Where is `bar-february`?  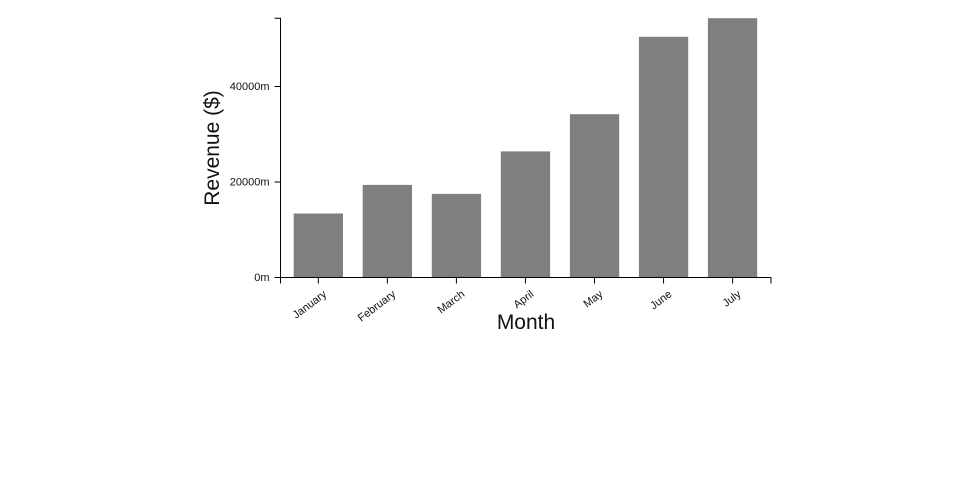
bar-february is located at coordinates (387, 231).